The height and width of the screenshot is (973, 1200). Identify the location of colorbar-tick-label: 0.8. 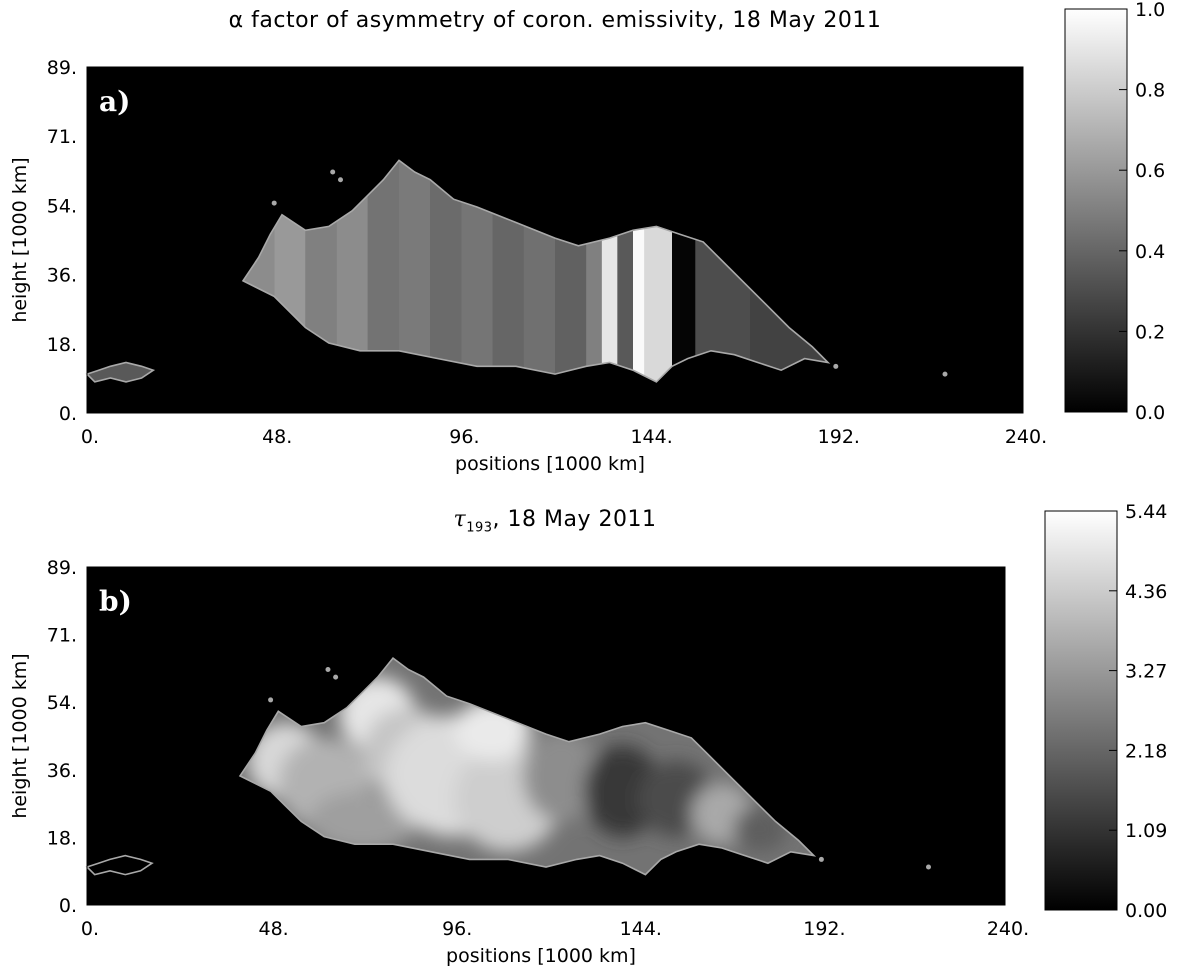
(1150, 91).